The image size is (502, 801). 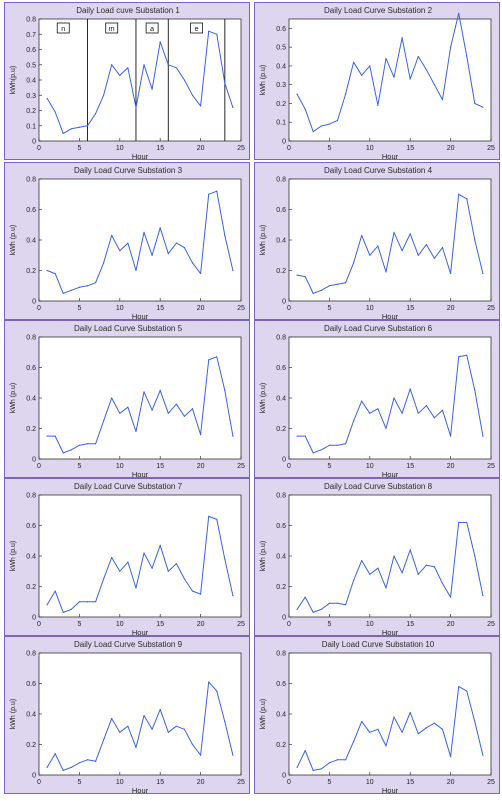 I want to click on chart-title: Daily Load Curve Substation 3, so click(x=128, y=170).